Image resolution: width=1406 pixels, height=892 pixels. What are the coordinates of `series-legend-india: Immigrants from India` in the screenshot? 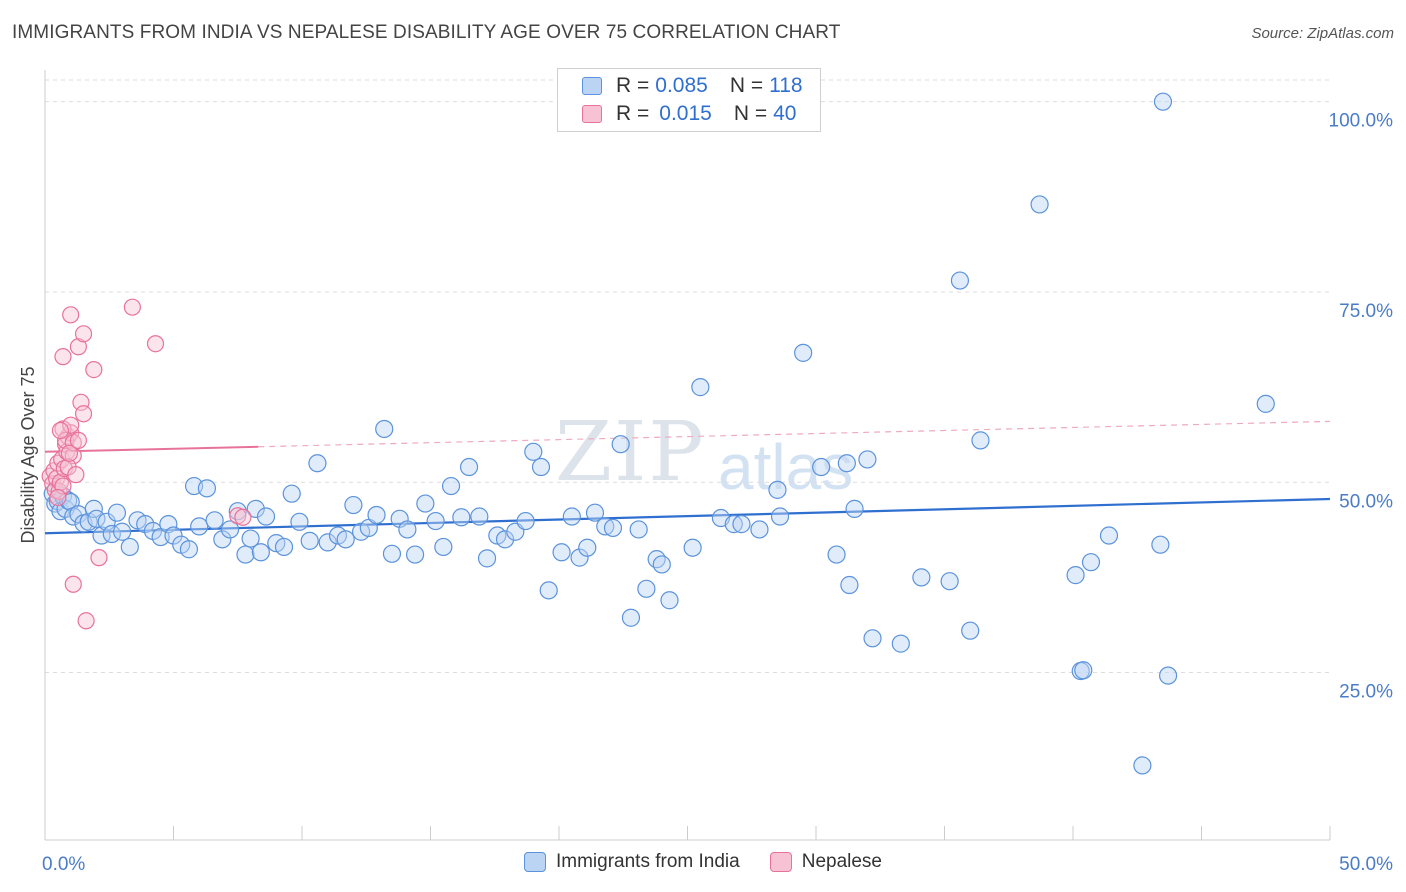 It's located at (631, 862).